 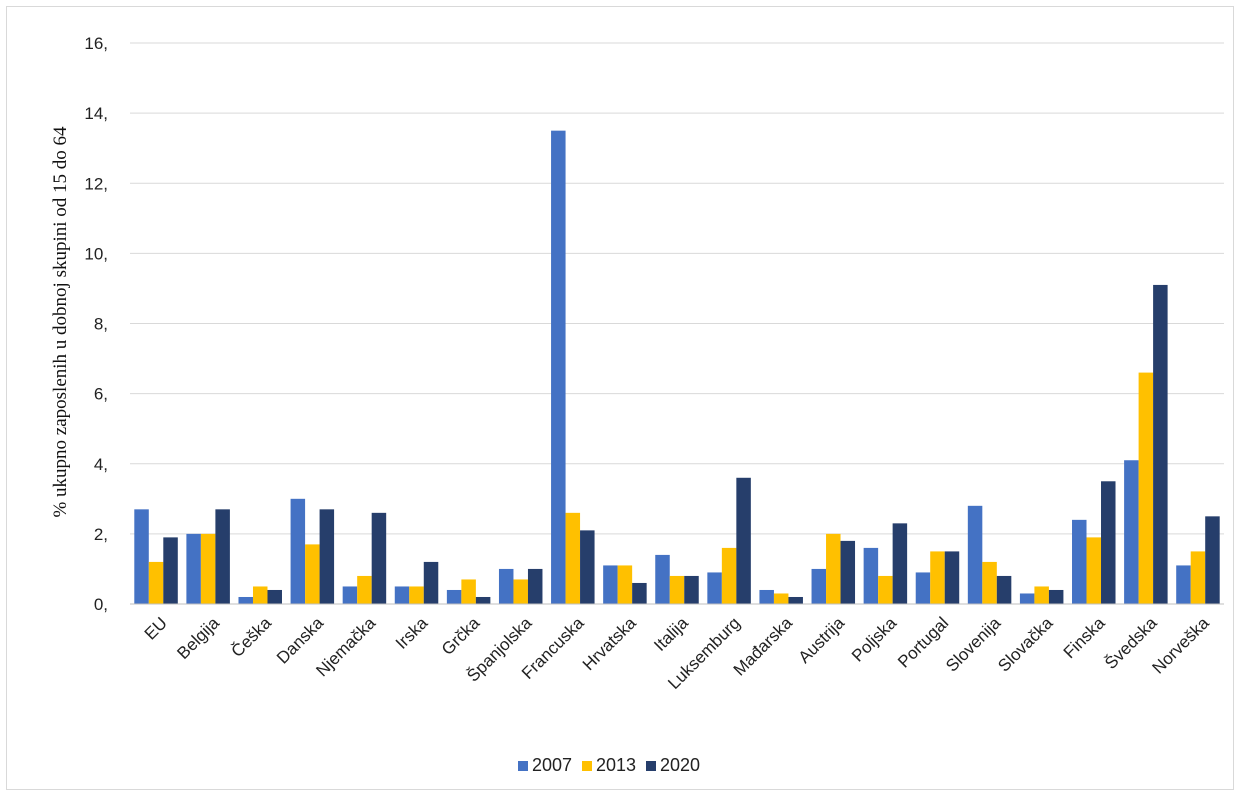 What do you see at coordinates (1084, 637) in the screenshot?
I see `x-tick-label: Finska` at bounding box center [1084, 637].